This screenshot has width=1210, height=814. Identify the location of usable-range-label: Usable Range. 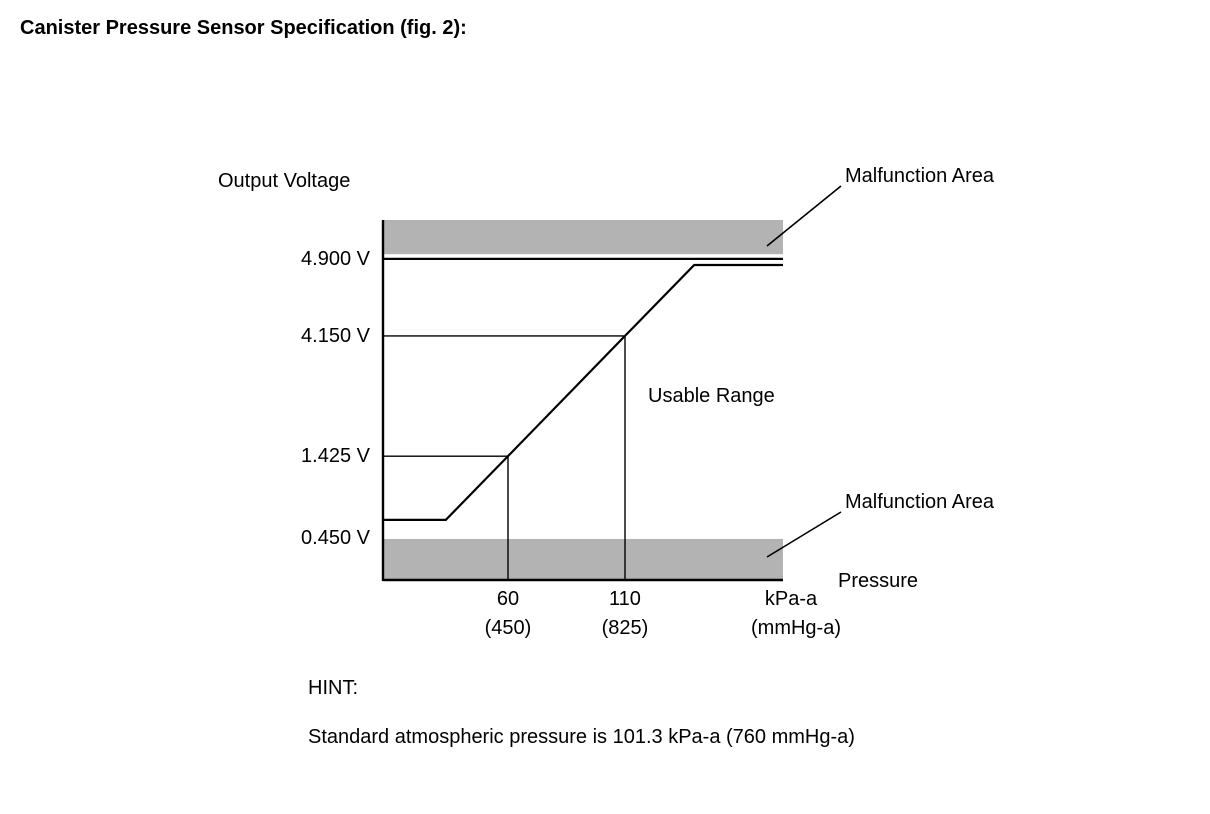
(711, 396).